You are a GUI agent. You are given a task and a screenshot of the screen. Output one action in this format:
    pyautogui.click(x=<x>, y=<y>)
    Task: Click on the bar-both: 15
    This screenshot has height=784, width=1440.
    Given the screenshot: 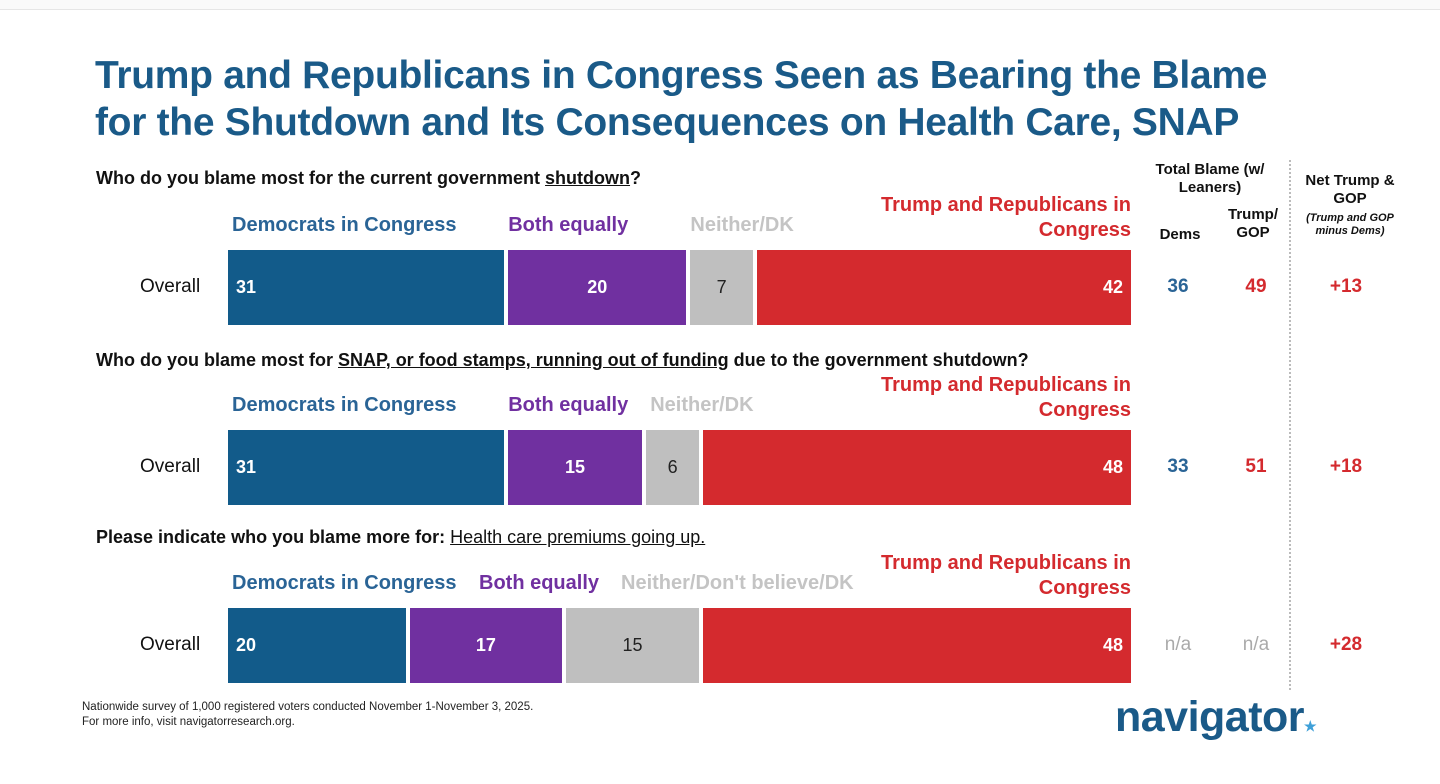 What is the action you would take?
    pyautogui.click(x=575, y=467)
    